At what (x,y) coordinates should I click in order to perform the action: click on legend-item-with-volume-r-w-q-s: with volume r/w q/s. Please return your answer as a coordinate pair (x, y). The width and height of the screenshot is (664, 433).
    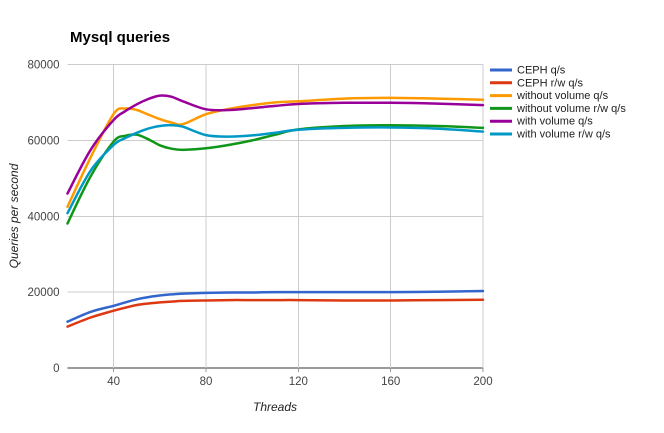
    Looking at the image, I should click on (550, 135).